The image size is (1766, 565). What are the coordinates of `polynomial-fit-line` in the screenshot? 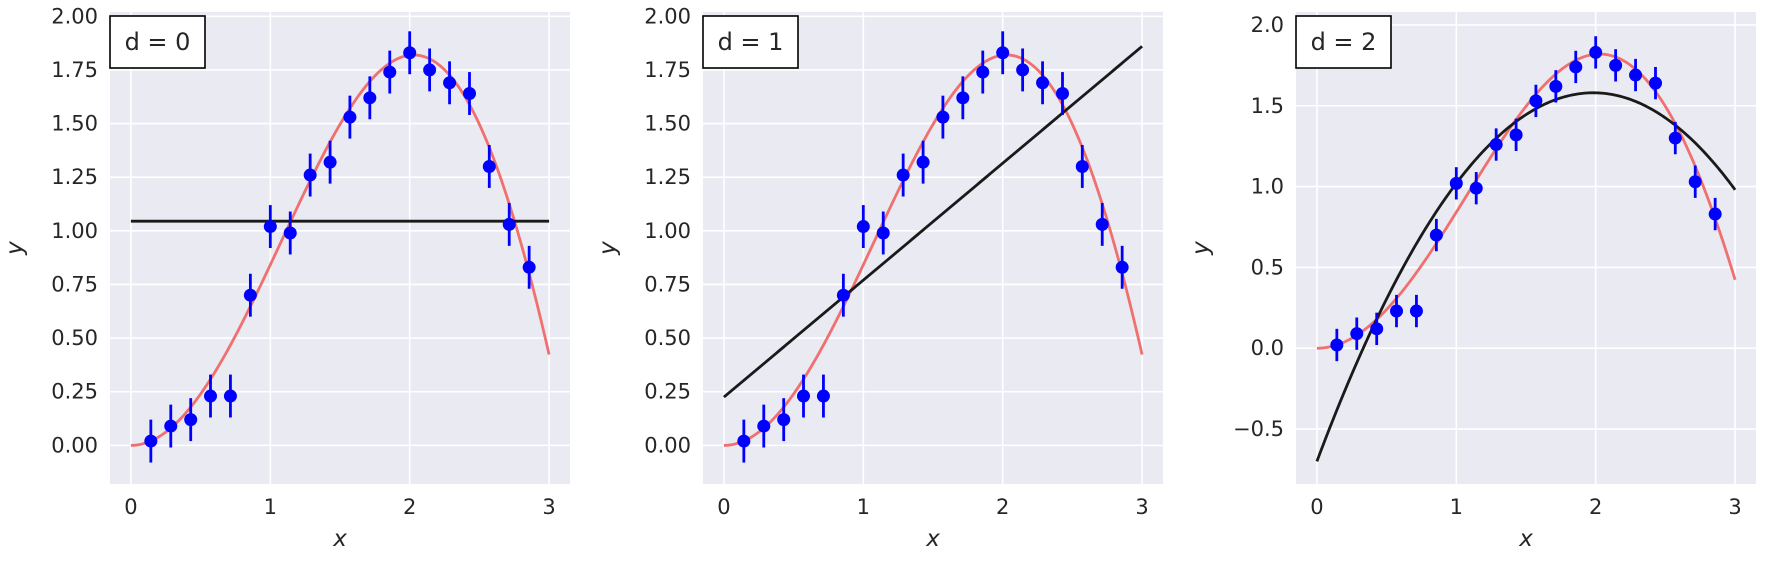 It's located at (933, 222).